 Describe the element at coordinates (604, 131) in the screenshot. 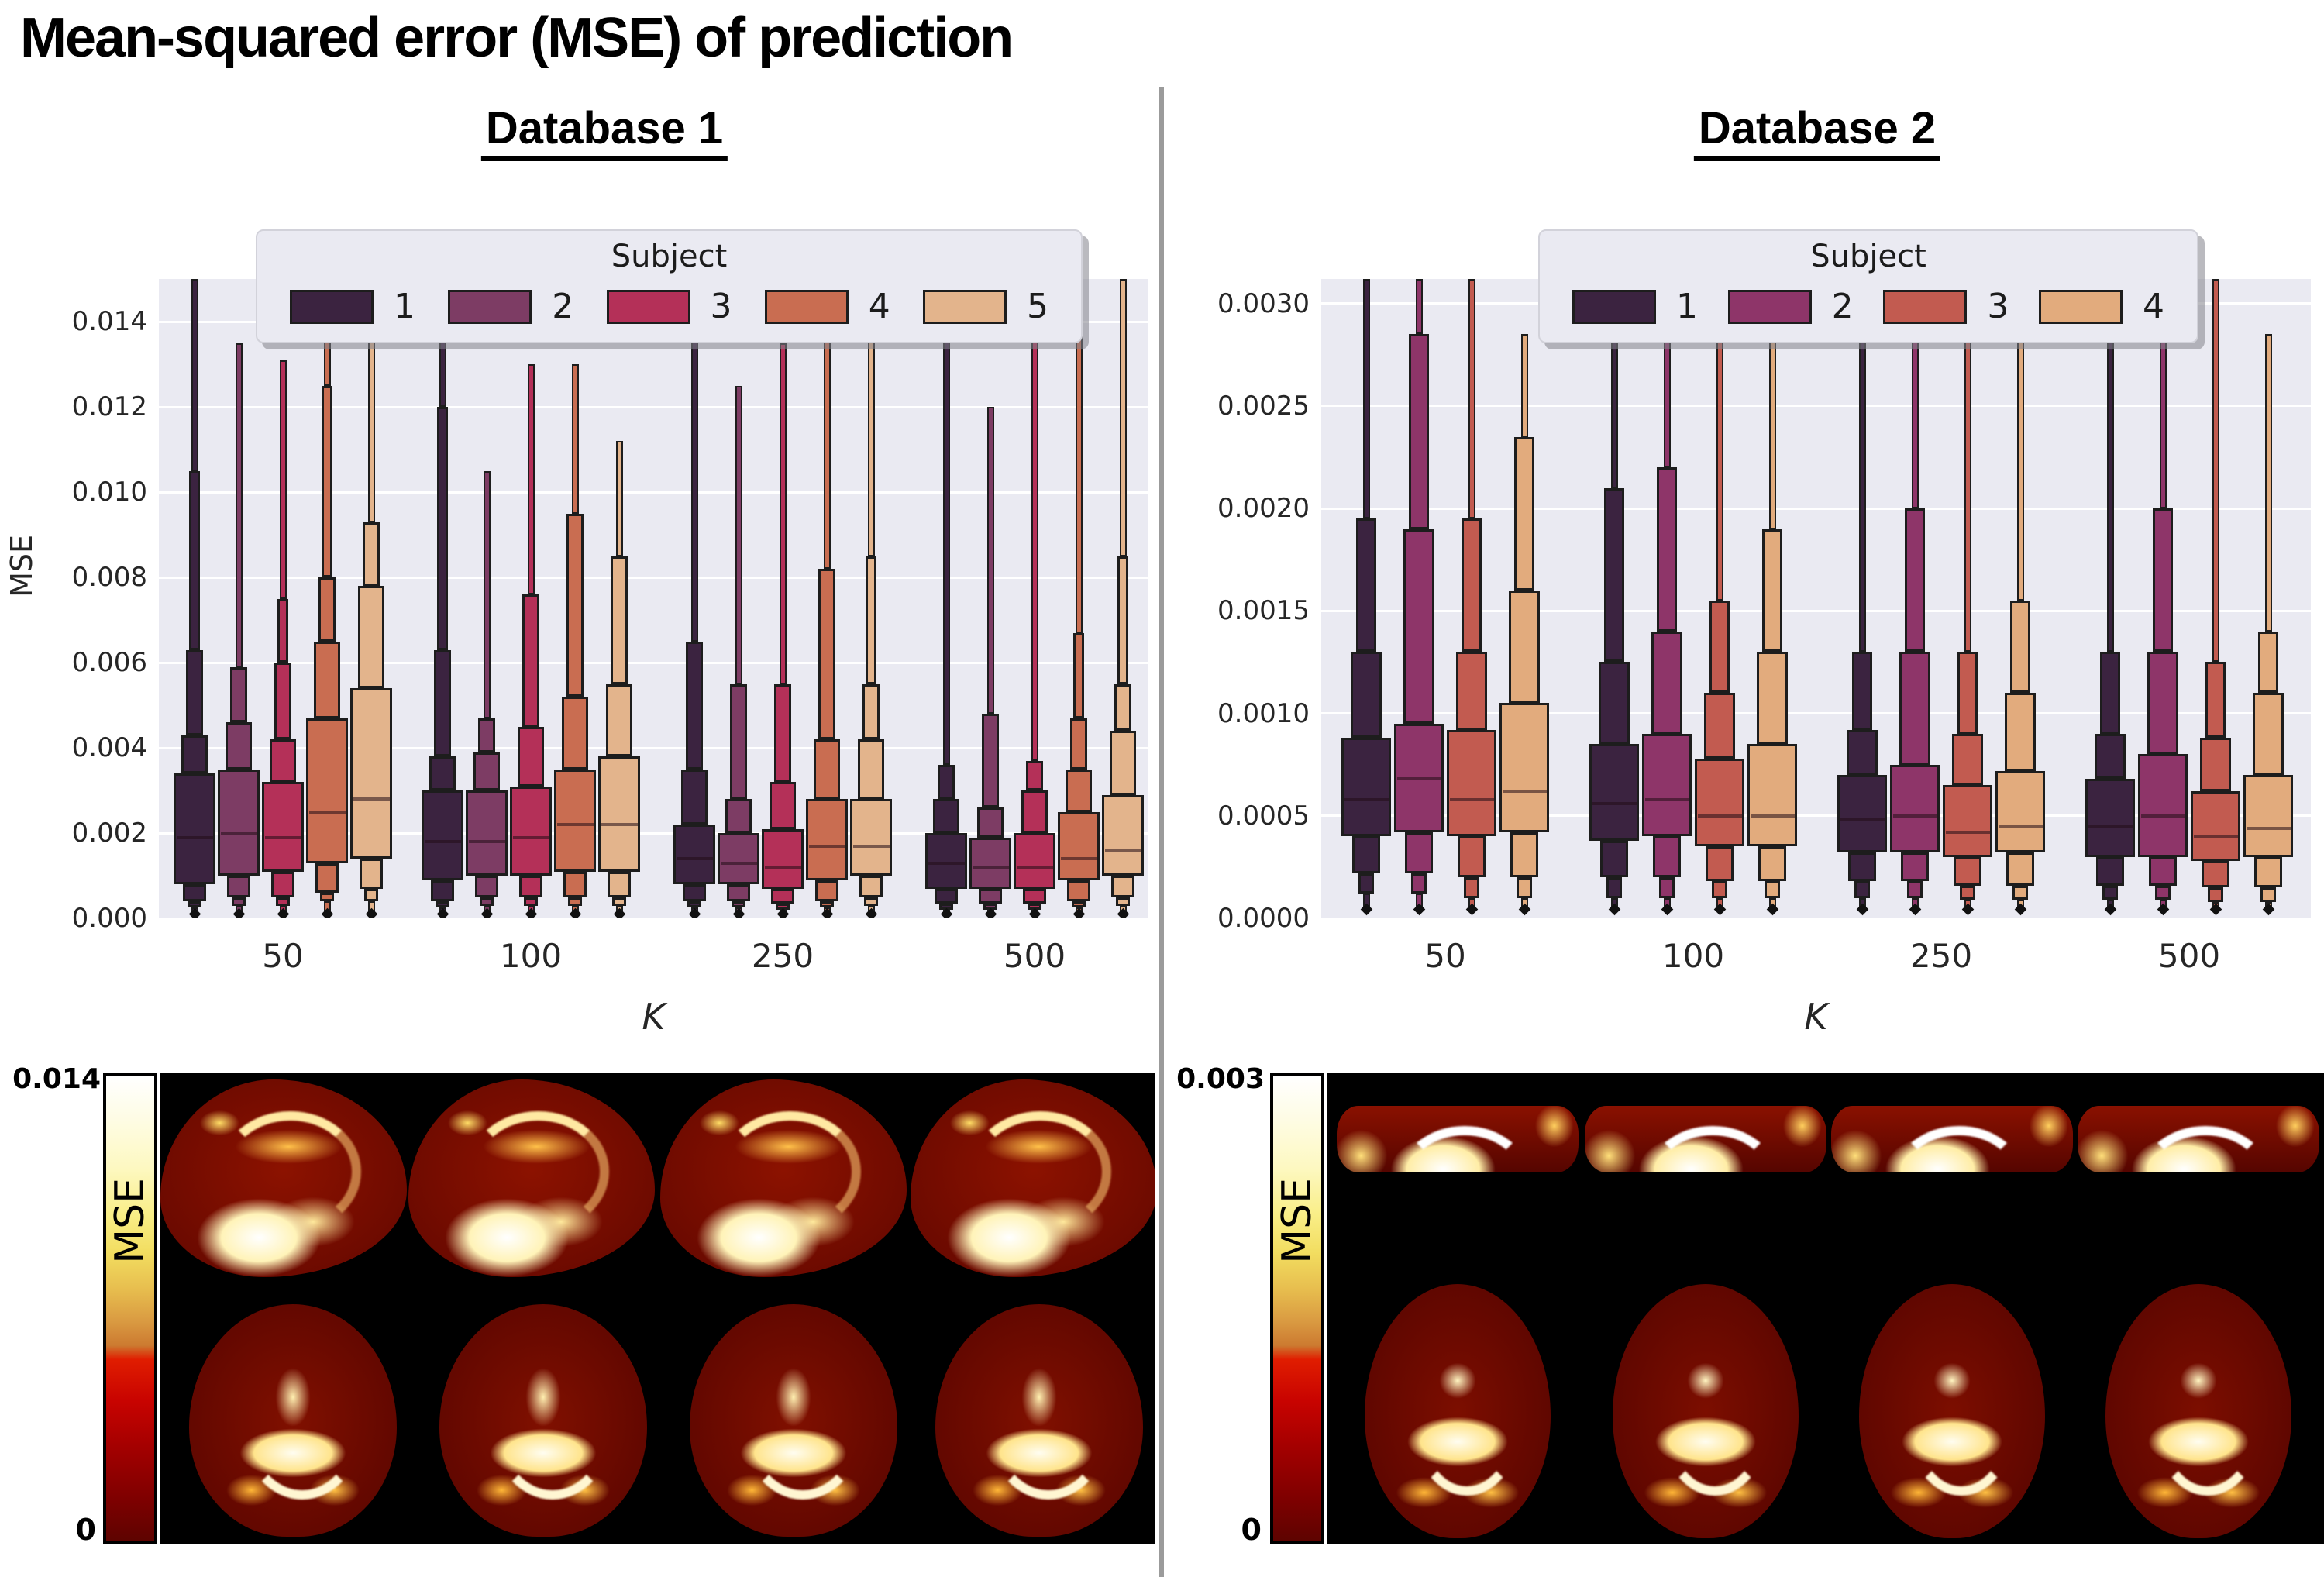

I see `db1-heading: Database 1` at that location.